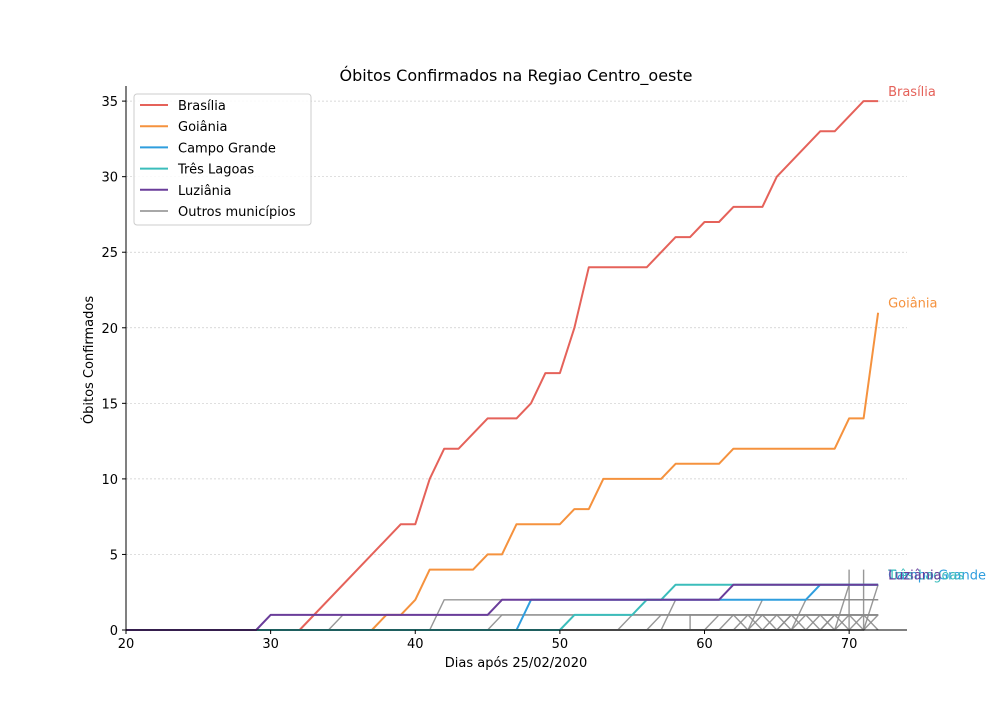  Describe the element at coordinates (914, 576) in the screenshot. I see `series-end-label: Luziânia` at that location.